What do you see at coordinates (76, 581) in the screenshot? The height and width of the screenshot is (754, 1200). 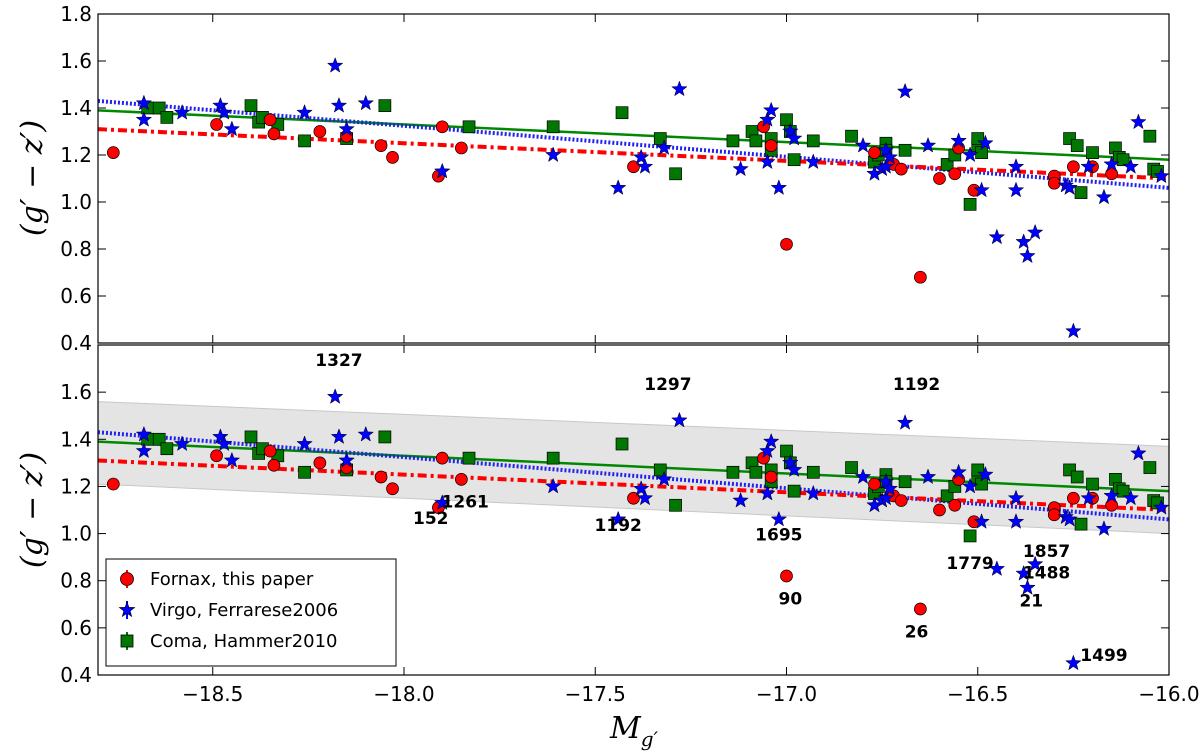 I see `bot-ytick-label: 0.8` at bounding box center [76, 581].